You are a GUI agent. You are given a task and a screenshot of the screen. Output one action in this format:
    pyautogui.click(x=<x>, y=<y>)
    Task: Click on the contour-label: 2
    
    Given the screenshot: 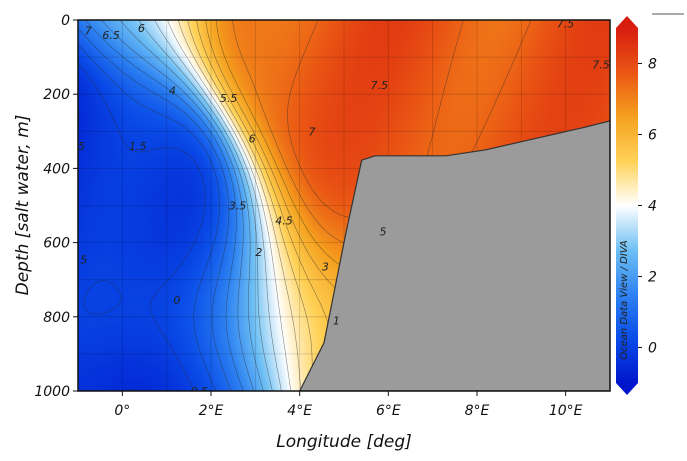 What is the action you would take?
    pyautogui.click(x=258, y=252)
    